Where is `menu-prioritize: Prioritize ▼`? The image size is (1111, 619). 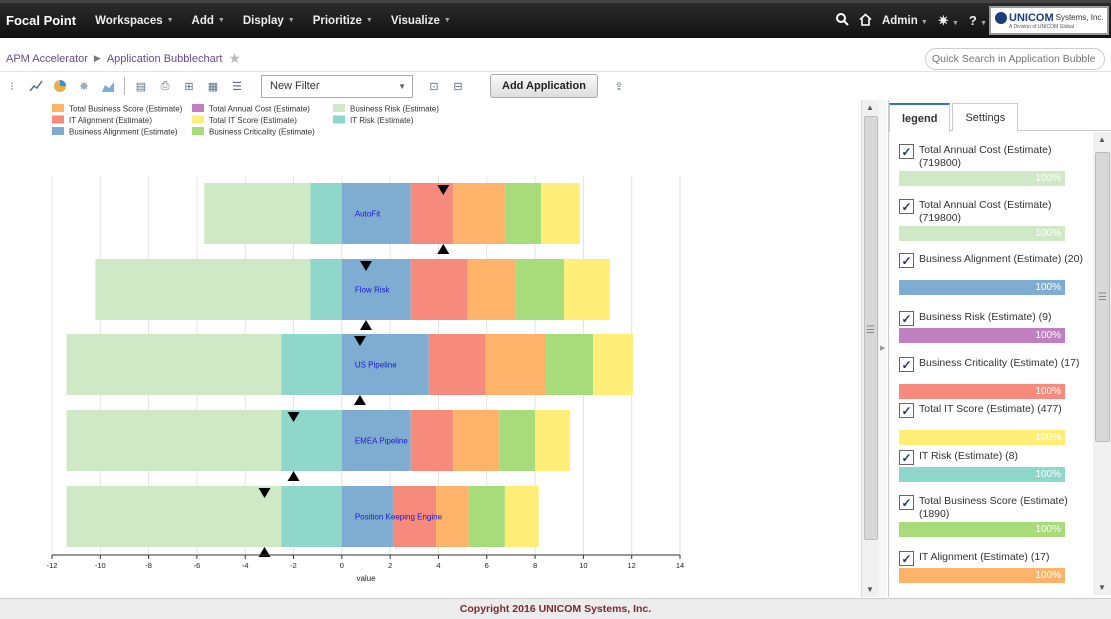 menu-prioritize: Prioritize ▼ is located at coordinates (343, 21).